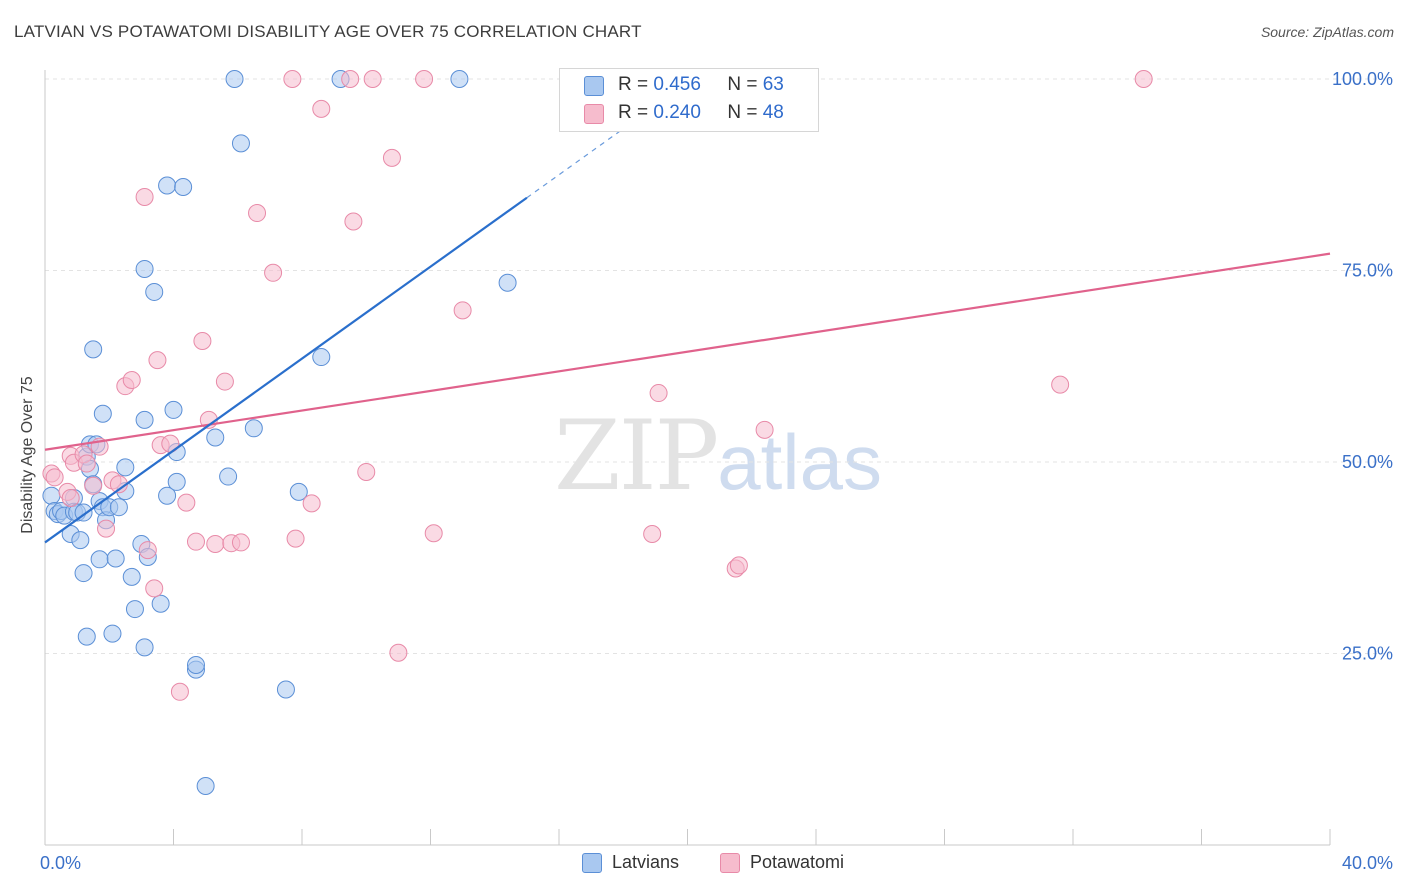 The height and width of the screenshot is (892, 1406). I want to click on correlation-legend: R = 0.456 N = 63 R = 0.240 N = 48, so click(689, 100).